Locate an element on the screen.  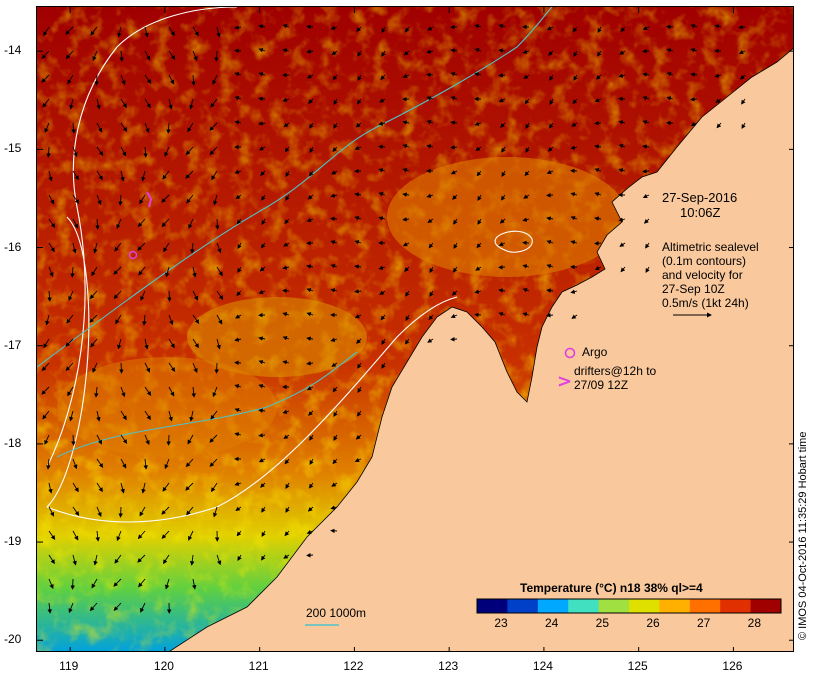
latitude-tick-label: -19 is located at coordinates (13, 541).